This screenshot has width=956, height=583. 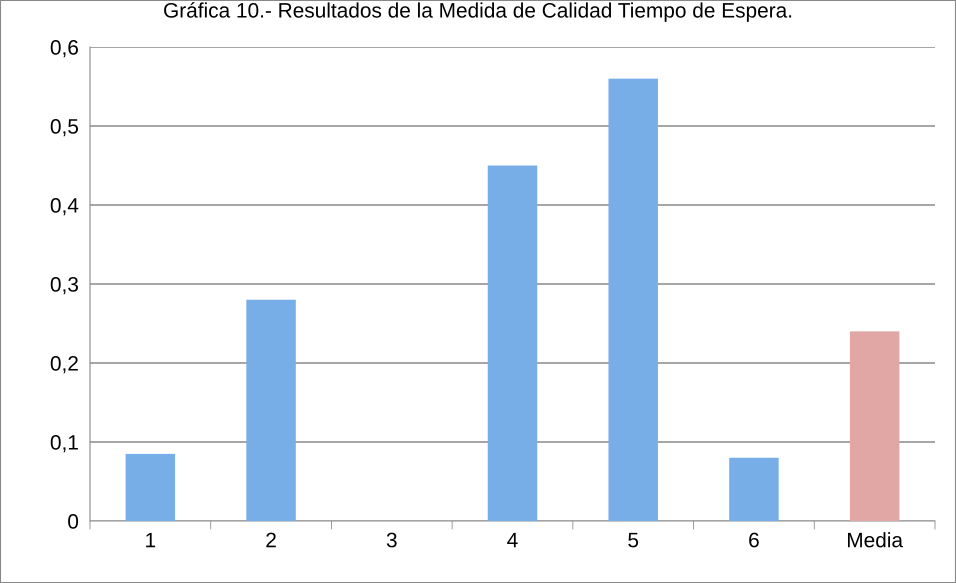 I want to click on y-tick-label: 0, so click(x=73, y=521).